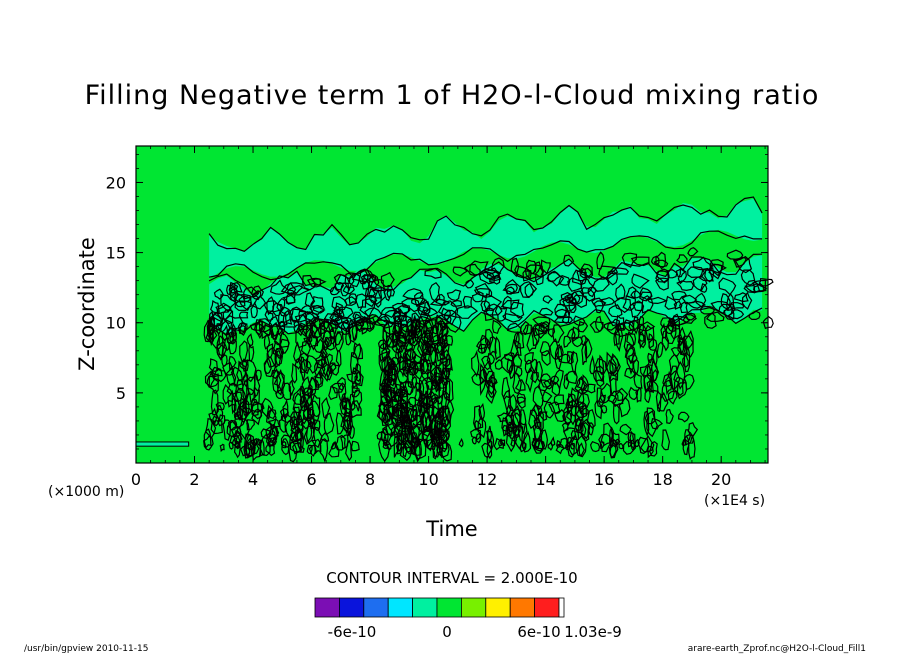 The image size is (904, 654). What do you see at coordinates (253, 479) in the screenshot?
I see `x-tick-label: 4` at bounding box center [253, 479].